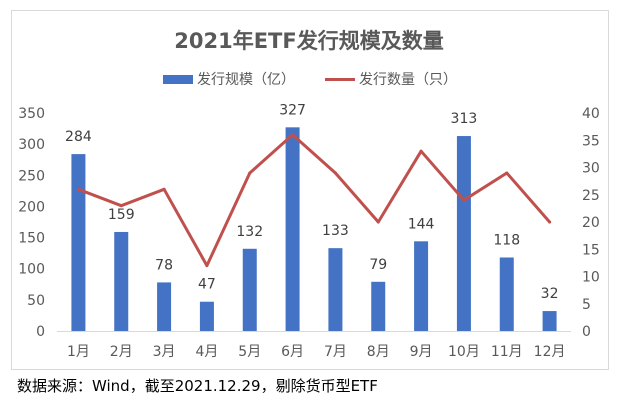 This screenshot has height=410, width=619. Describe the element at coordinates (316, 352) in the screenshot. I see `x-axis-ticks: 1月 2月 3月 4月 5月 6月 7月 8月 9月 10月 11月 12月` at that location.